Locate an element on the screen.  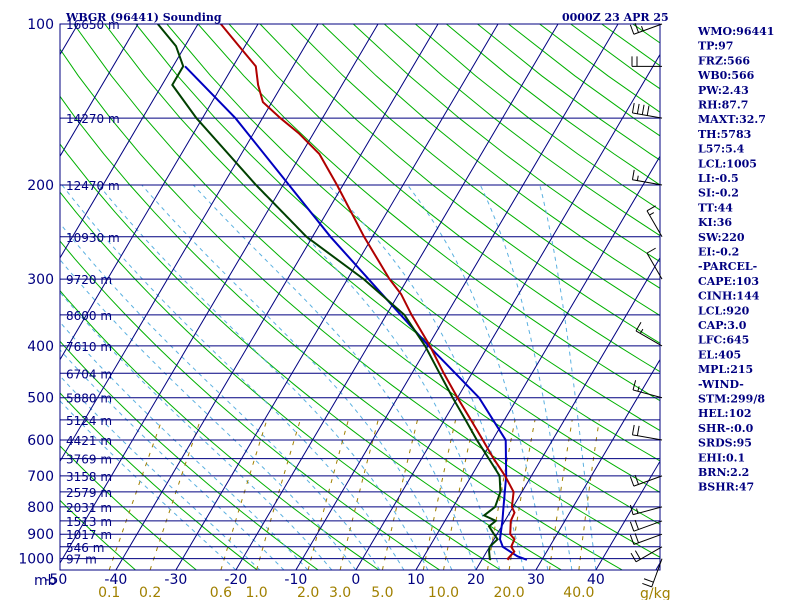
index-entry: EL:405 is located at coordinates (719, 354).